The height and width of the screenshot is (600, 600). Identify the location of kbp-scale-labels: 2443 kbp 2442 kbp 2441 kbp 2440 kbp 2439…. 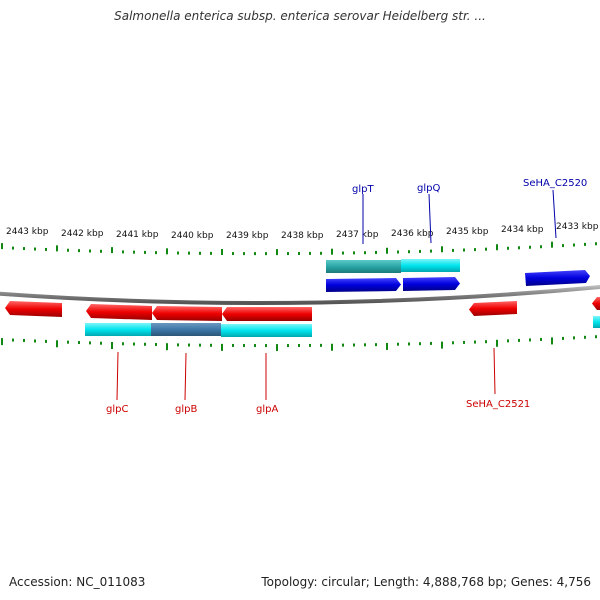
(302, 231).